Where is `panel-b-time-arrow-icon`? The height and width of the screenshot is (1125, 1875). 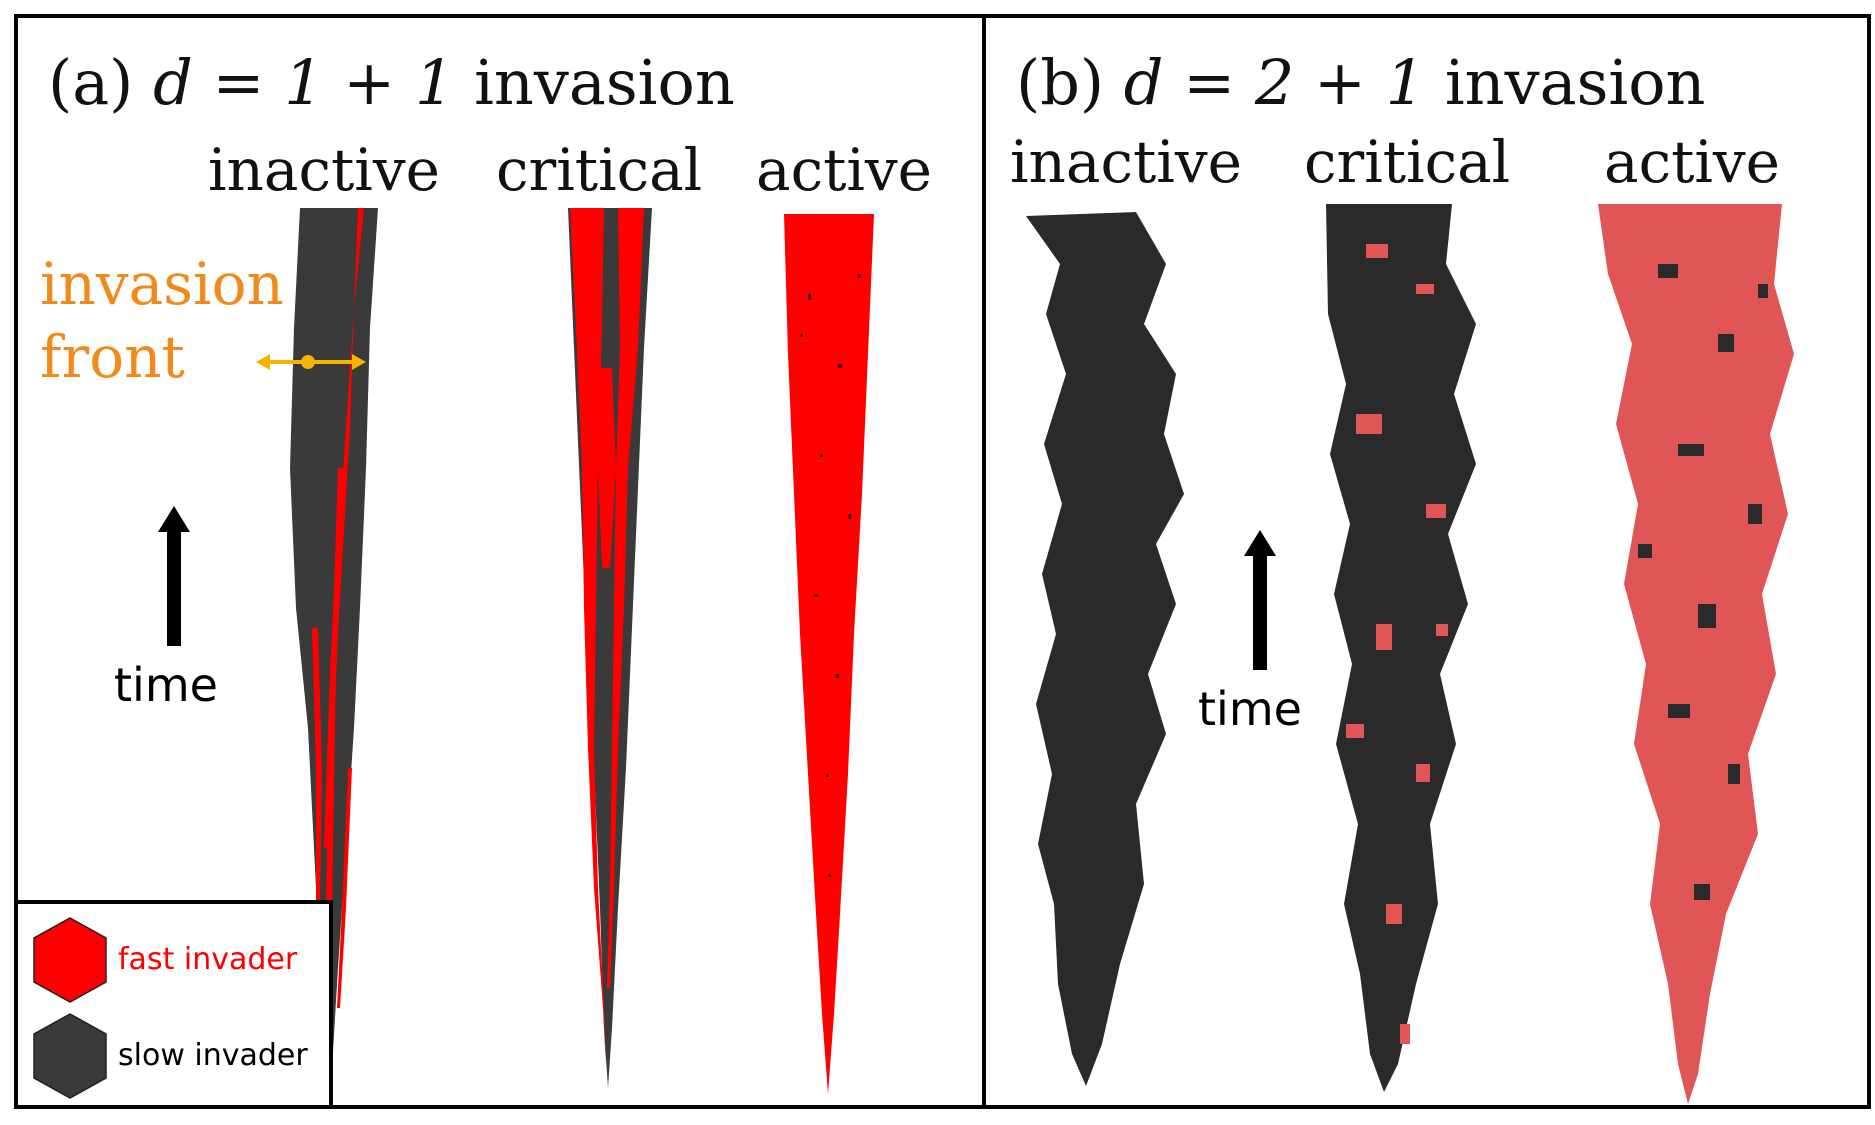
panel-b-time-arrow-icon is located at coordinates (1260, 600).